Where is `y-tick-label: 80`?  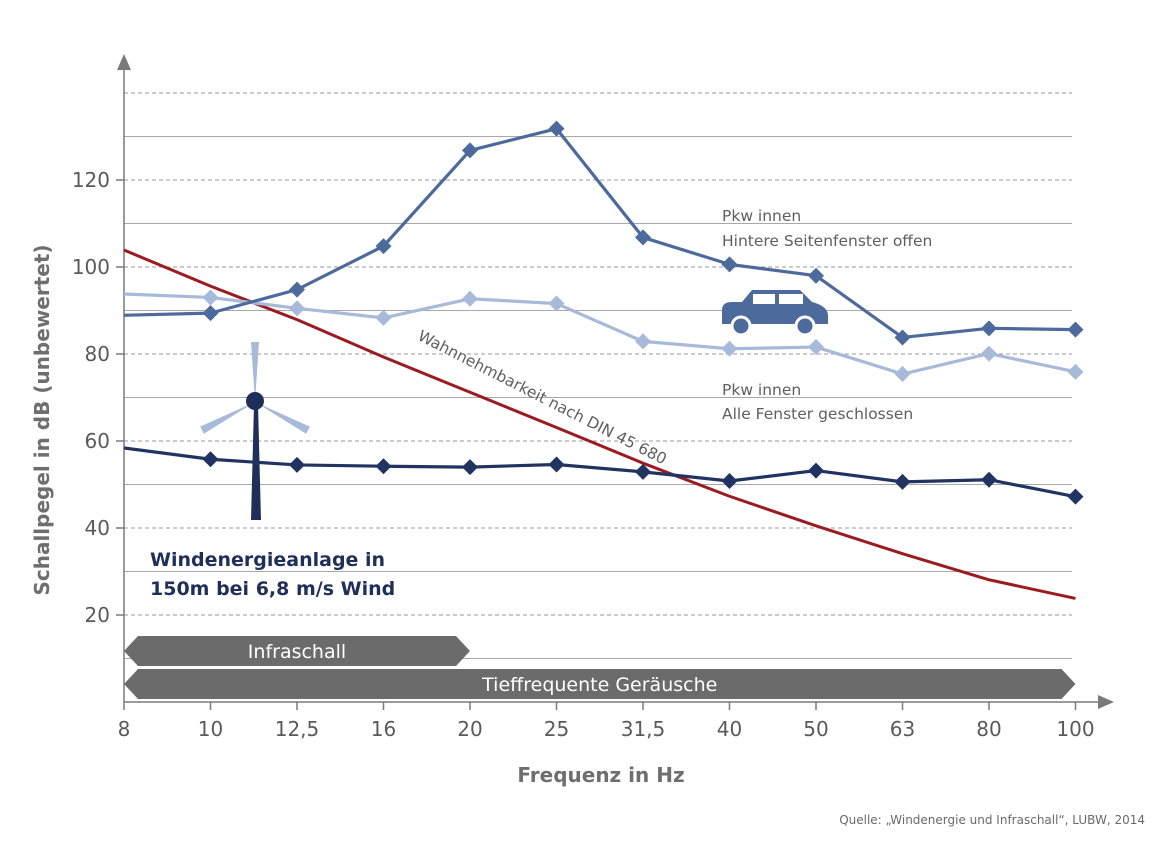 y-tick-label: 80 is located at coordinates (97, 354).